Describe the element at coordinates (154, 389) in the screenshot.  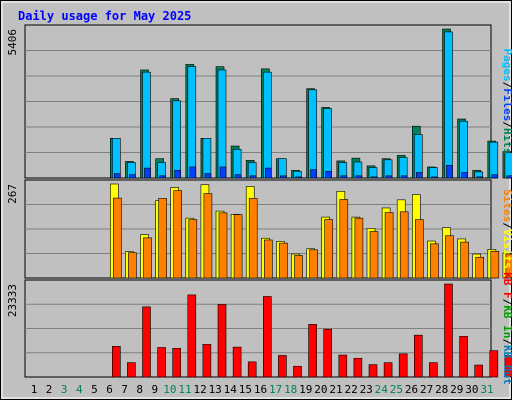
I see `day-label-9: 9` at that location.